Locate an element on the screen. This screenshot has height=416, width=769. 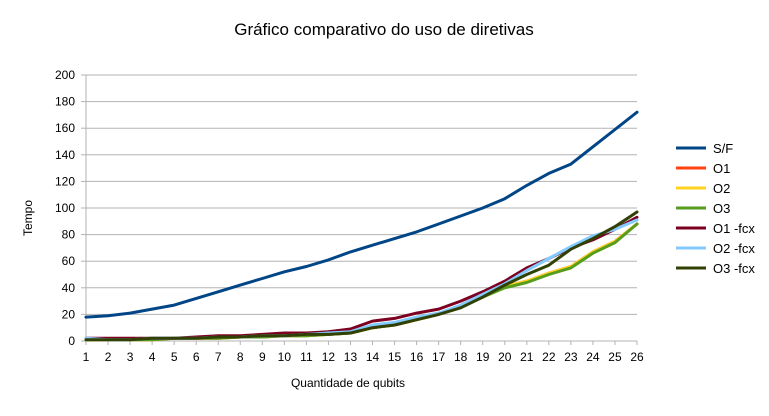
y-tick-label: 60 is located at coordinates (69, 261).